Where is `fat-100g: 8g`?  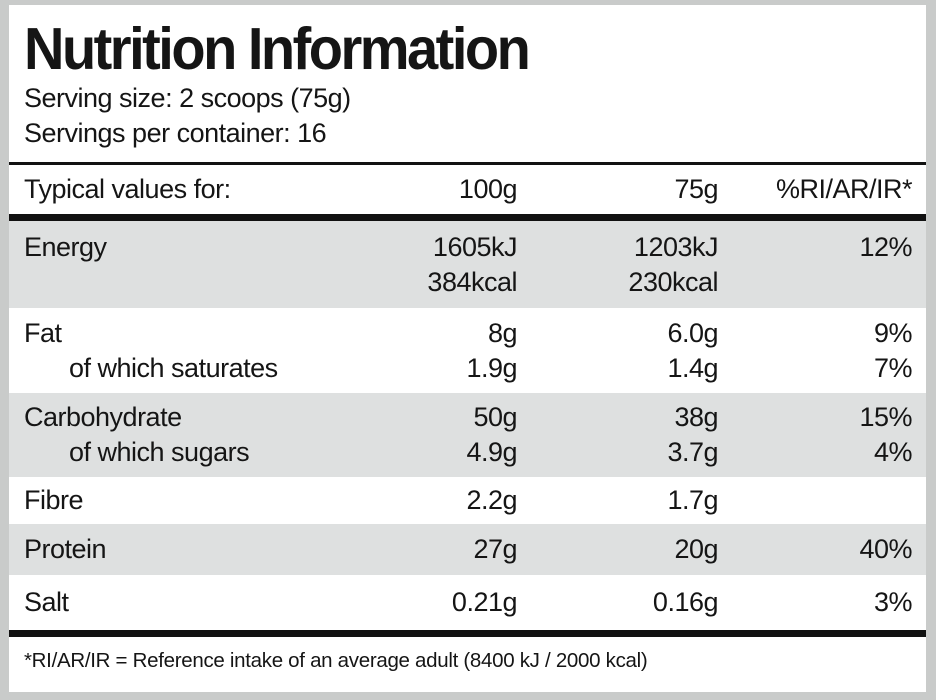
fat-100g: 8g is located at coordinates (502, 332).